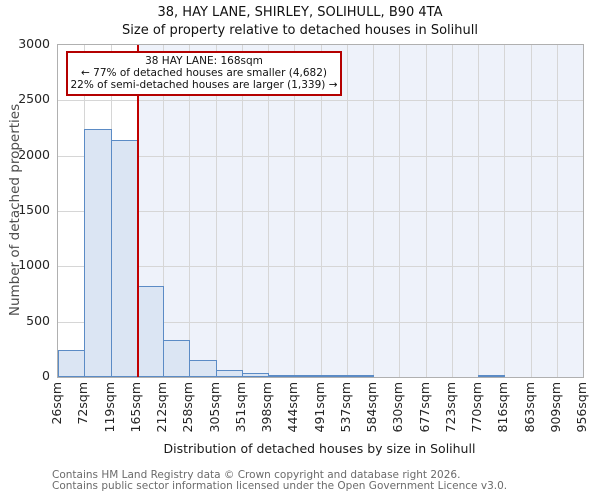 The height and width of the screenshot is (500, 600). What do you see at coordinates (319, 407) in the screenshot?
I see `x-tick-label: 491sqm` at bounding box center [319, 407].